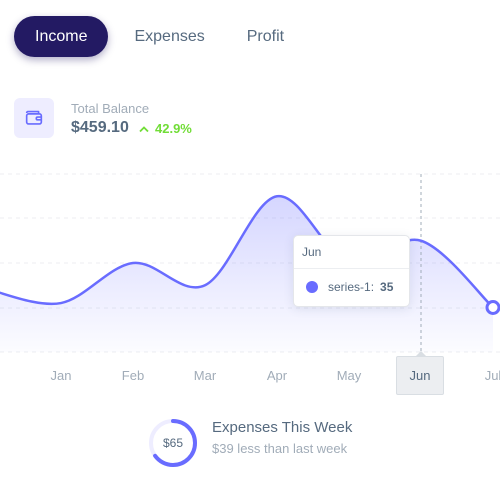 The image size is (500, 489). Describe the element at coordinates (280, 448) in the screenshot. I see `expenses-week-subtitle: $39 less than last week` at that location.